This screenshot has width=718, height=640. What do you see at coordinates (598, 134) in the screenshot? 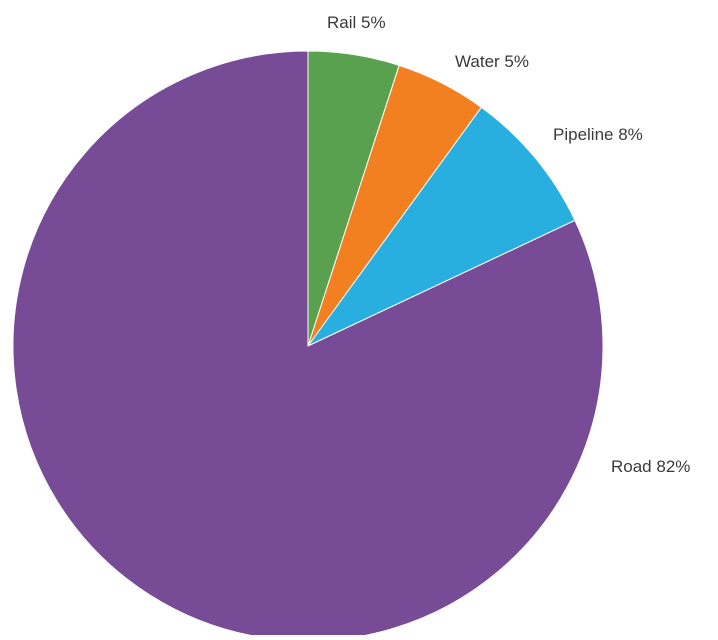
I see `slice-label-pipeline: Pipeline 8%` at bounding box center [598, 134].